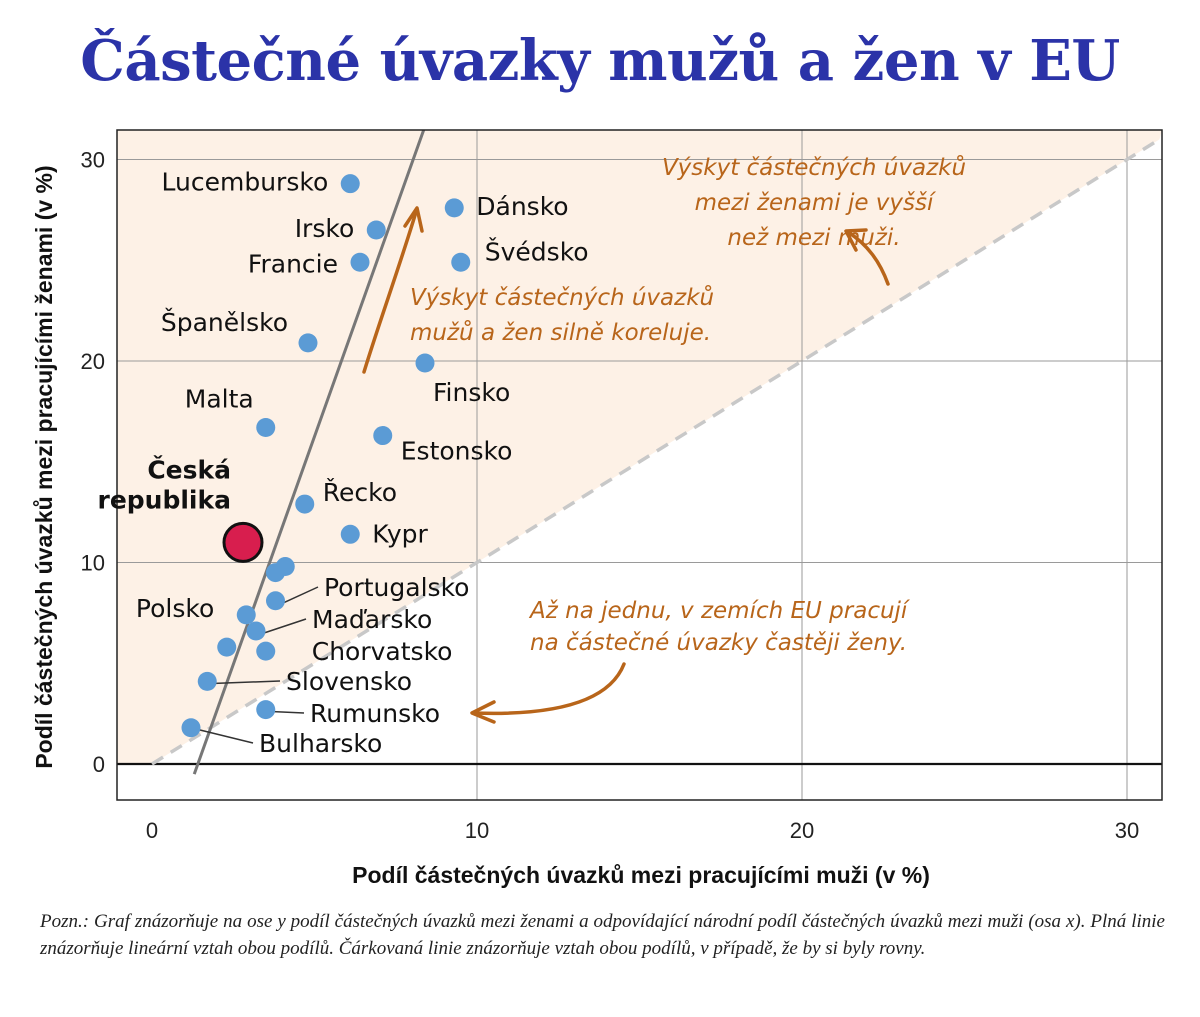 This screenshot has width=1200, height=1017. What do you see at coordinates (802, 830) in the screenshot?
I see `x-tick-label: 20` at bounding box center [802, 830].